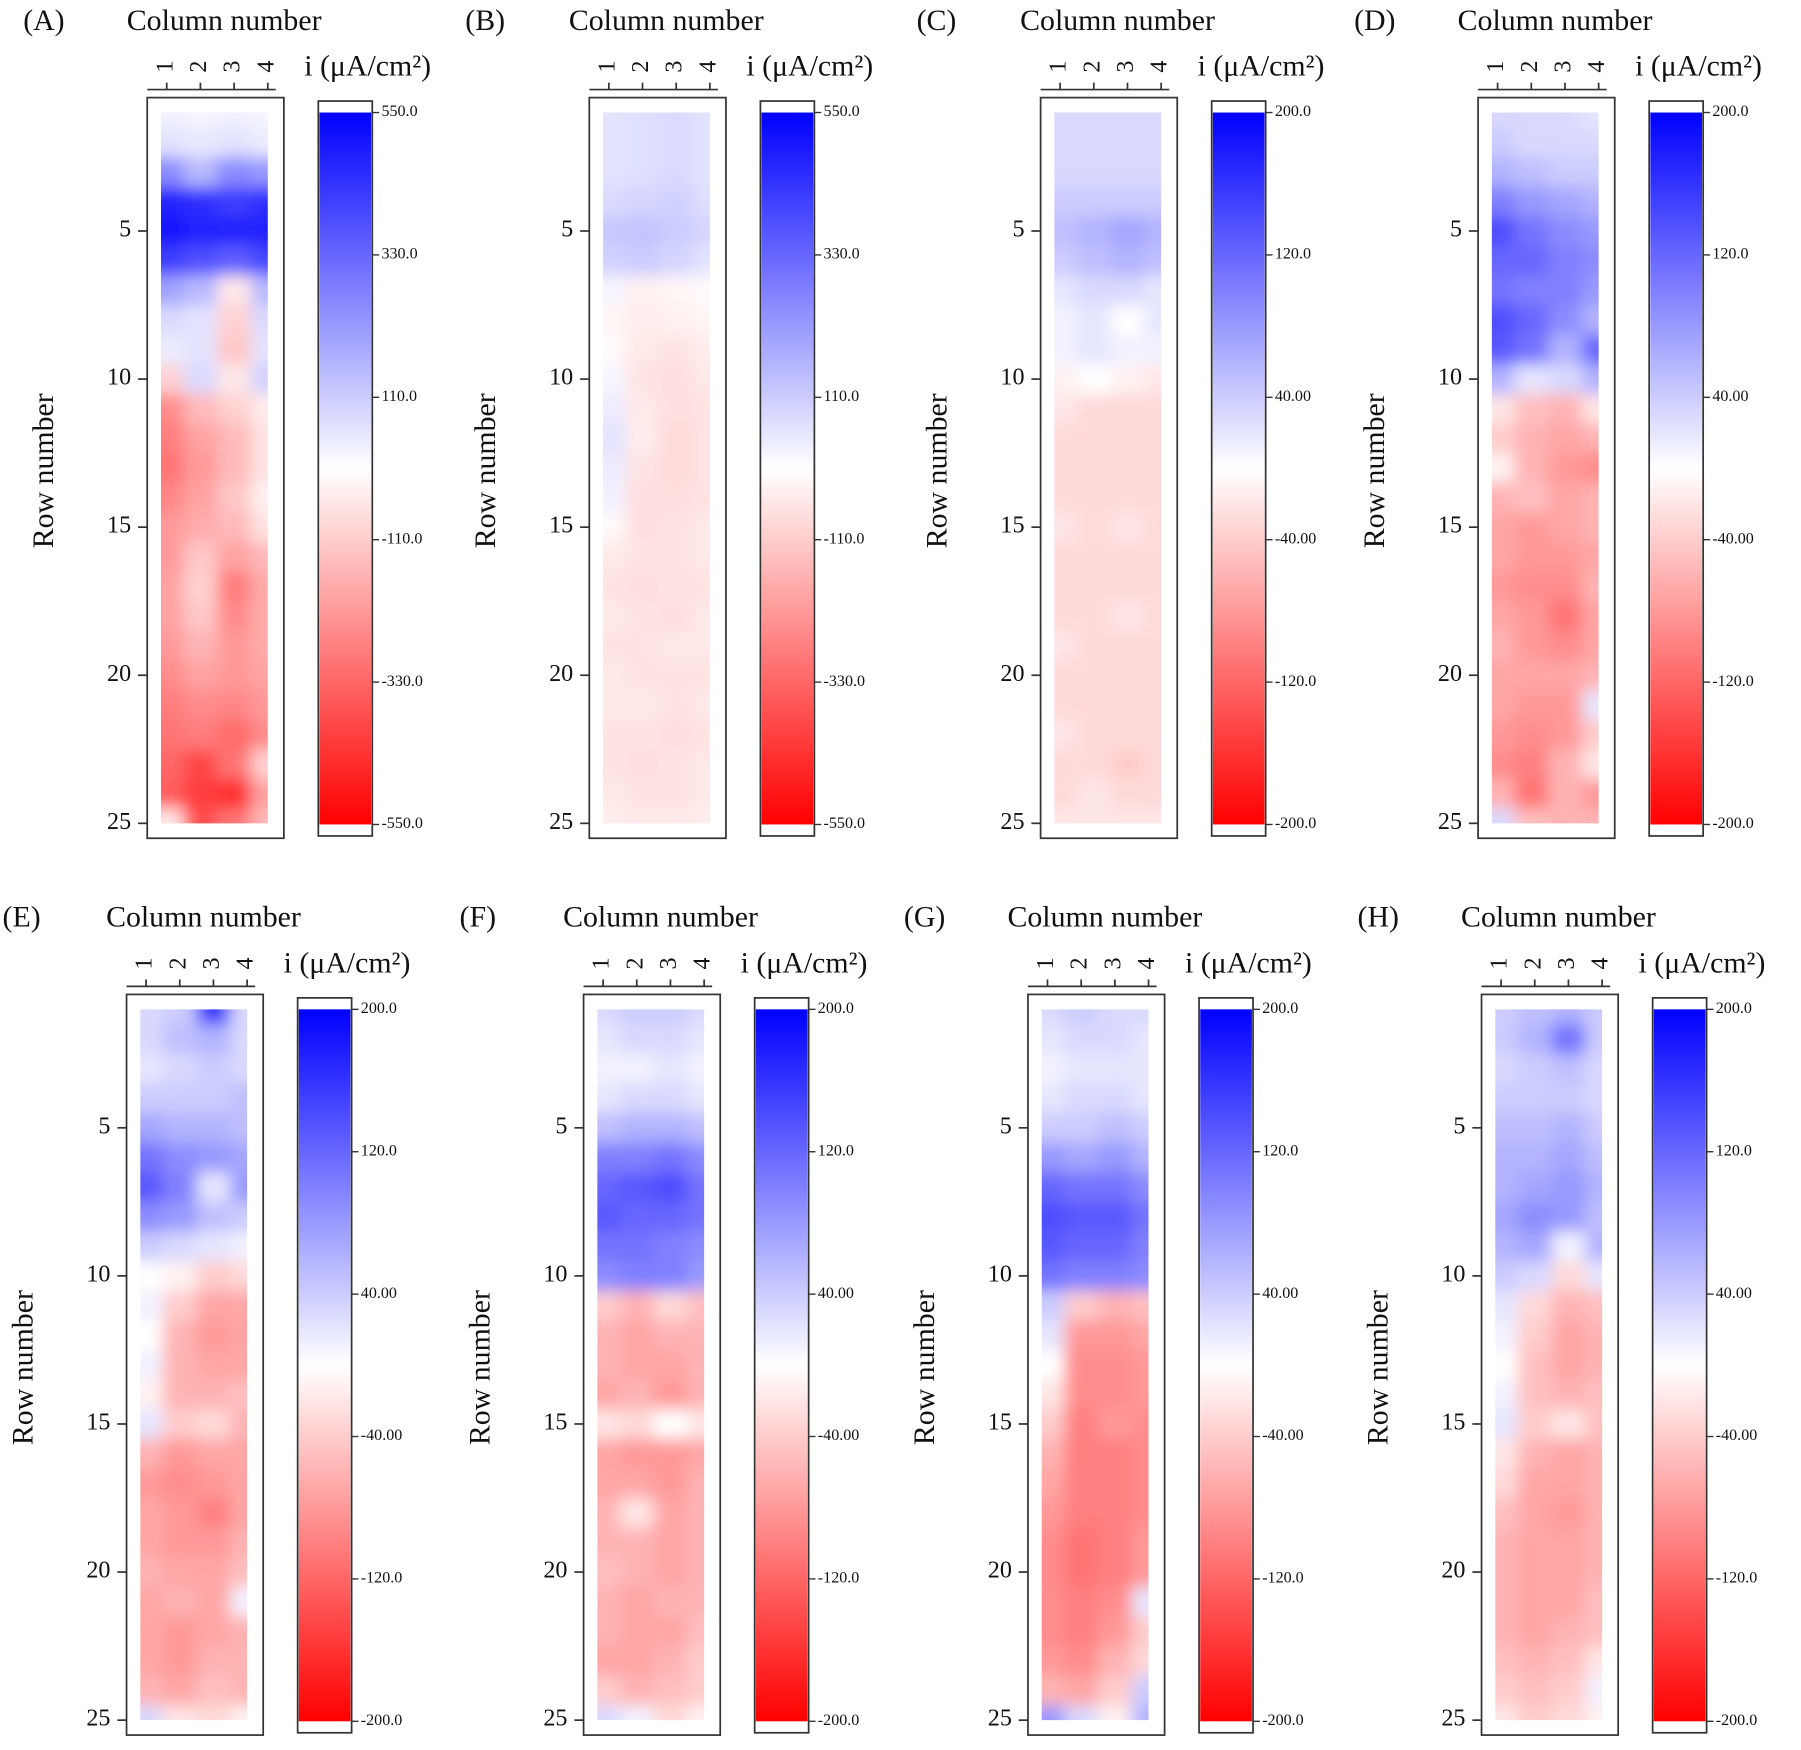  What do you see at coordinates (345, 468) in the screenshot?
I see `colorbar` at bounding box center [345, 468].